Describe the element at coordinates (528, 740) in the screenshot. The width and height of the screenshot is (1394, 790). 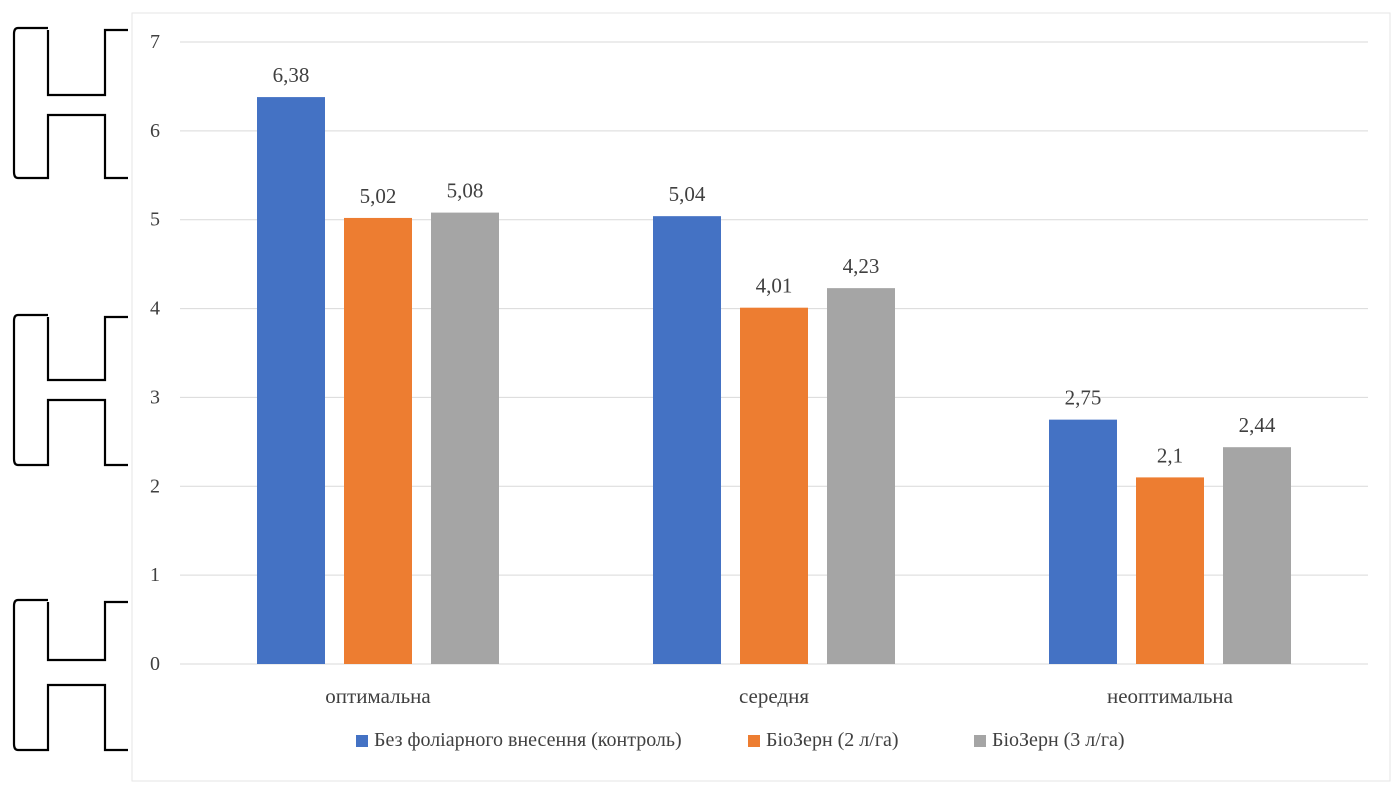
I see `legend-label: Без фоліарного внесення (контроль)` at that location.